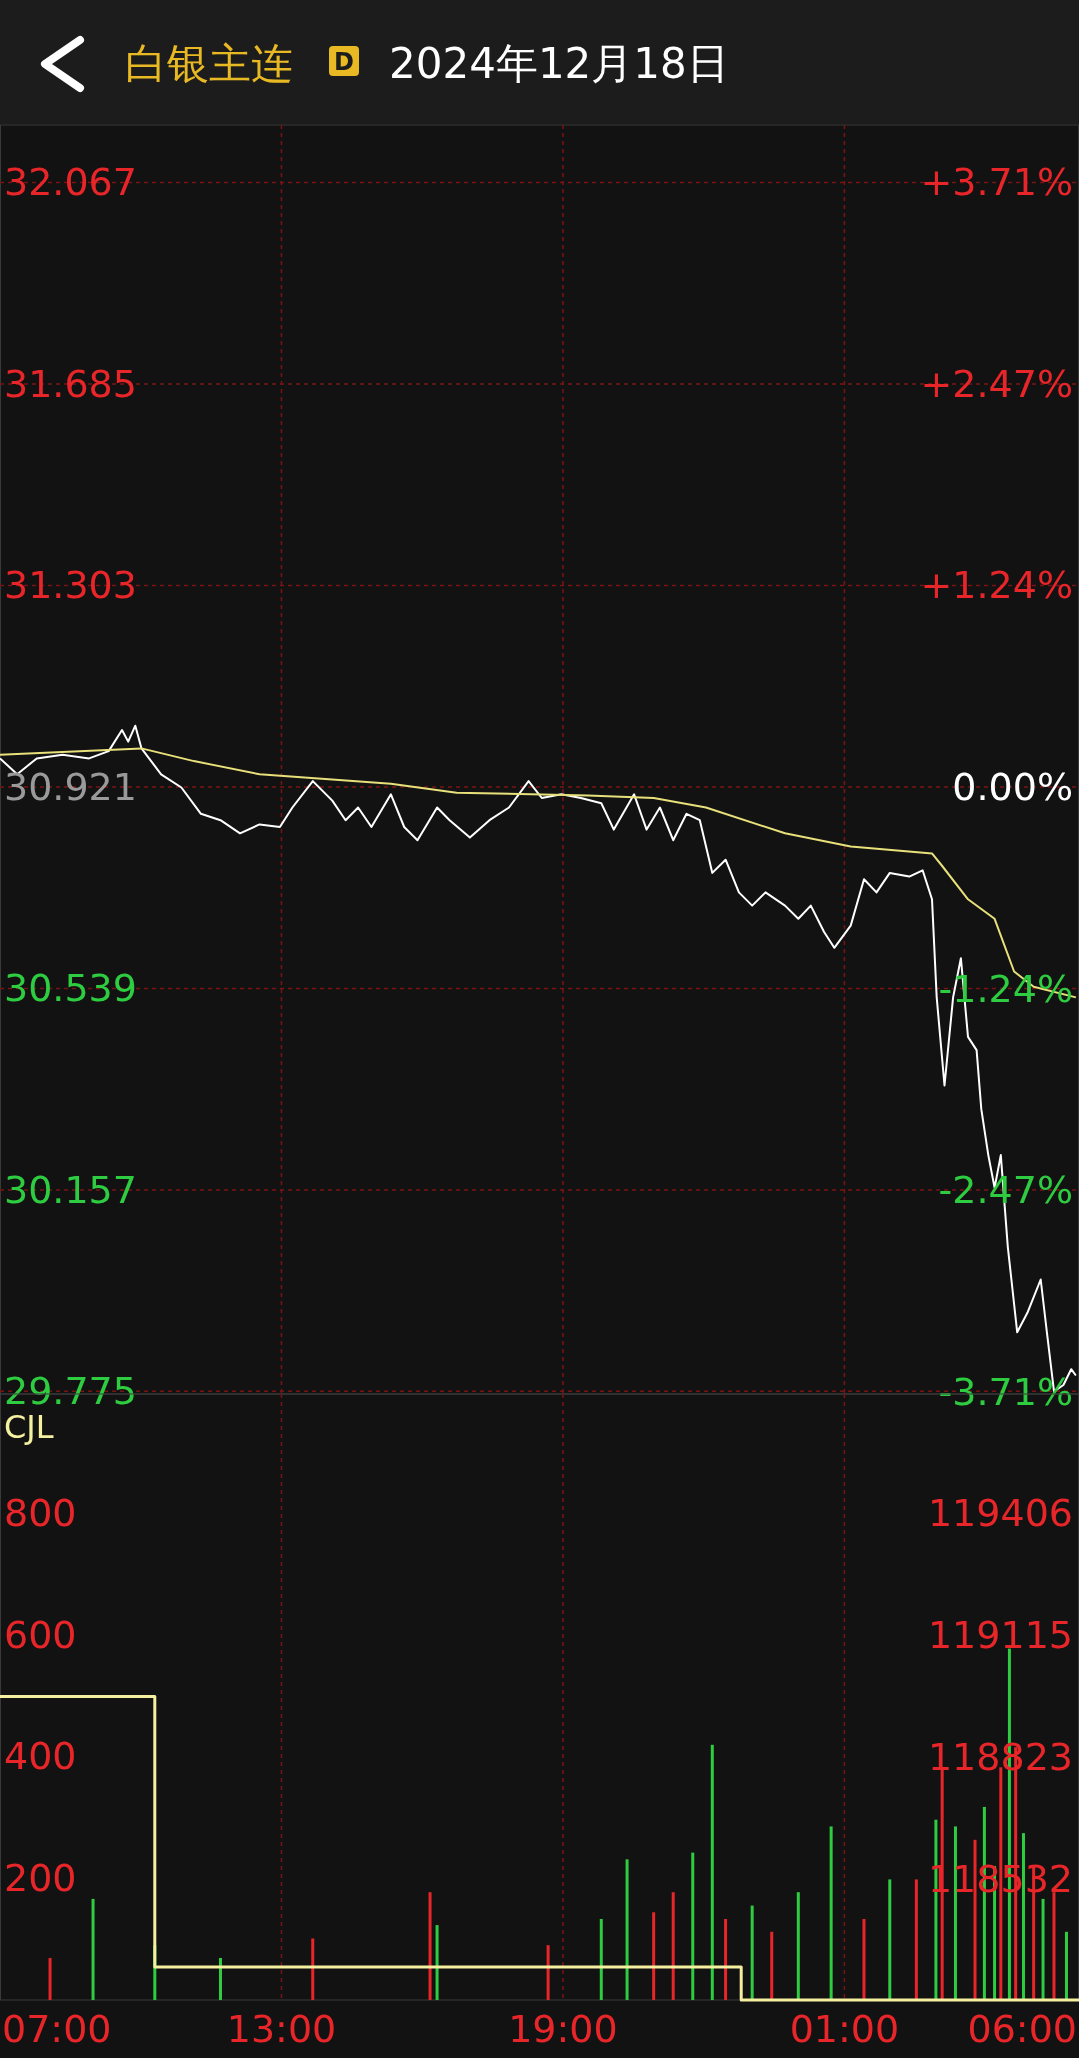 Image resolution: width=1079 pixels, height=2058 pixels. Describe the element at coordinates (1012, 787) in the screenshot. I see `y2-tick-label: 0.00%` at that location.